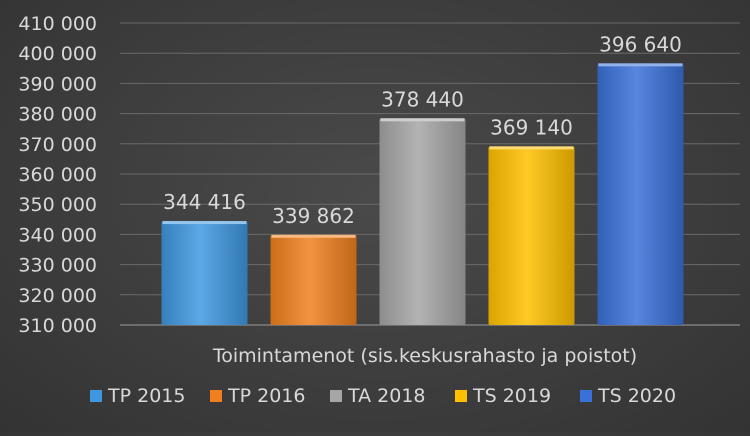  Describe the element at coordinates (57, 175) in the screenshot. I see `y-tick-label: 360 000` at that location.